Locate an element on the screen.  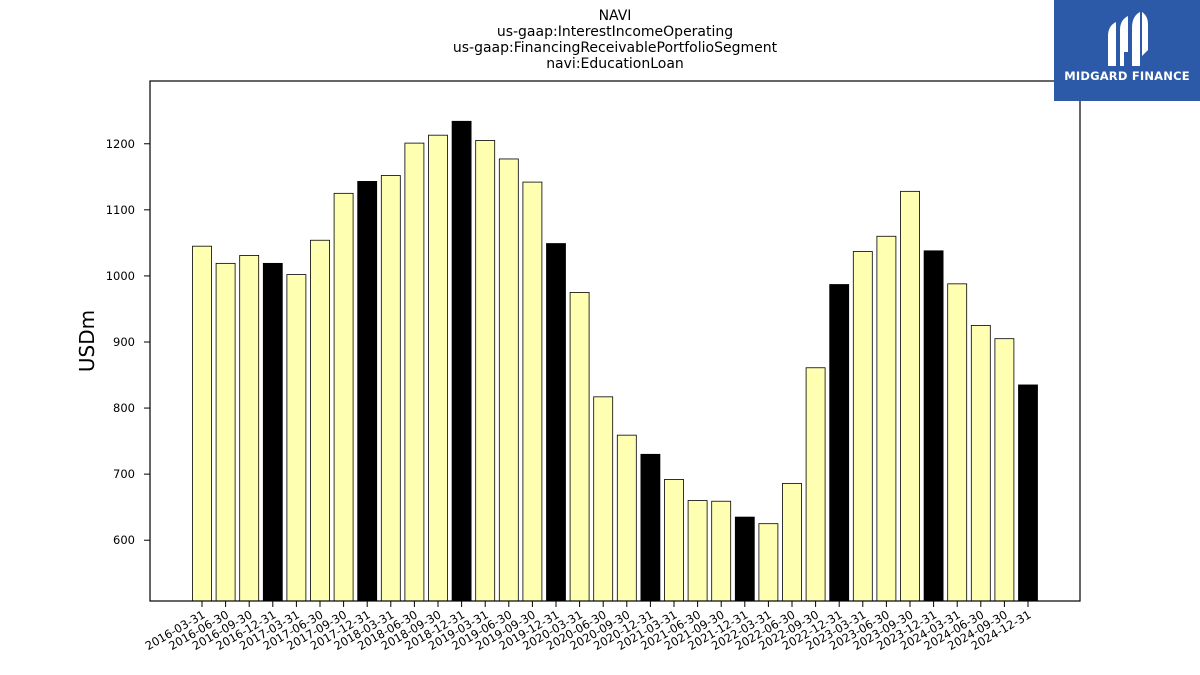
midgard-finance-logo-icon is located at coordinates (1128, 39).